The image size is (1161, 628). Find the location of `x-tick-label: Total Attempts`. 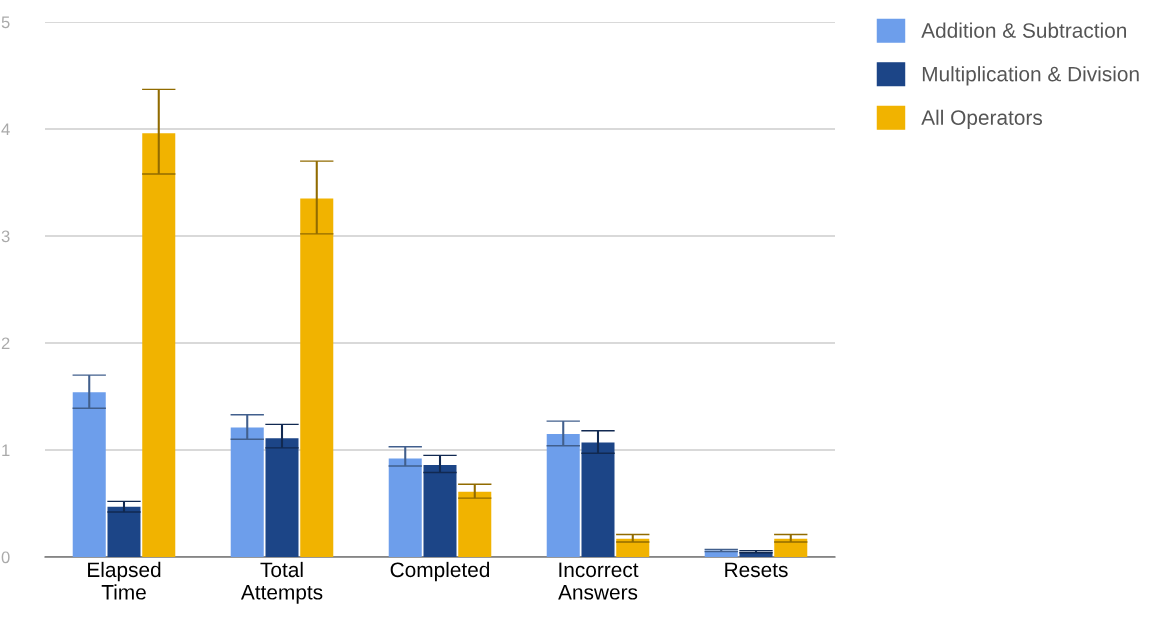

x-tick-label: Total Attempts is located at coordinates (281, 582).